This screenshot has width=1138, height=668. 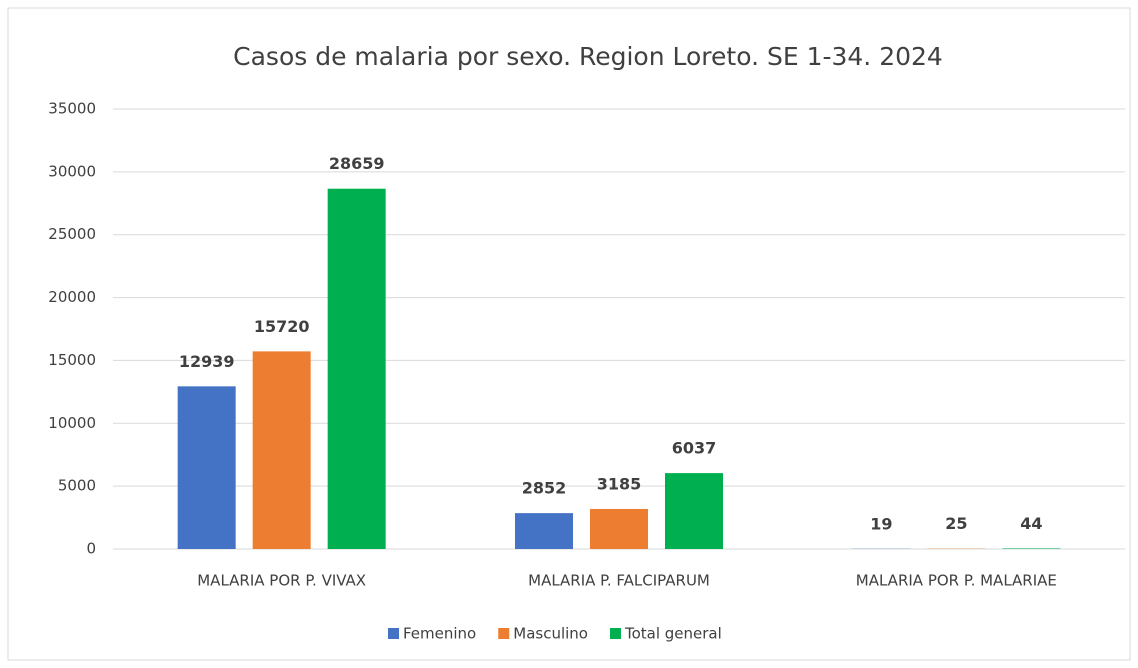 I want to click on y-tick-label: 20000, so click(x=72, y=297).